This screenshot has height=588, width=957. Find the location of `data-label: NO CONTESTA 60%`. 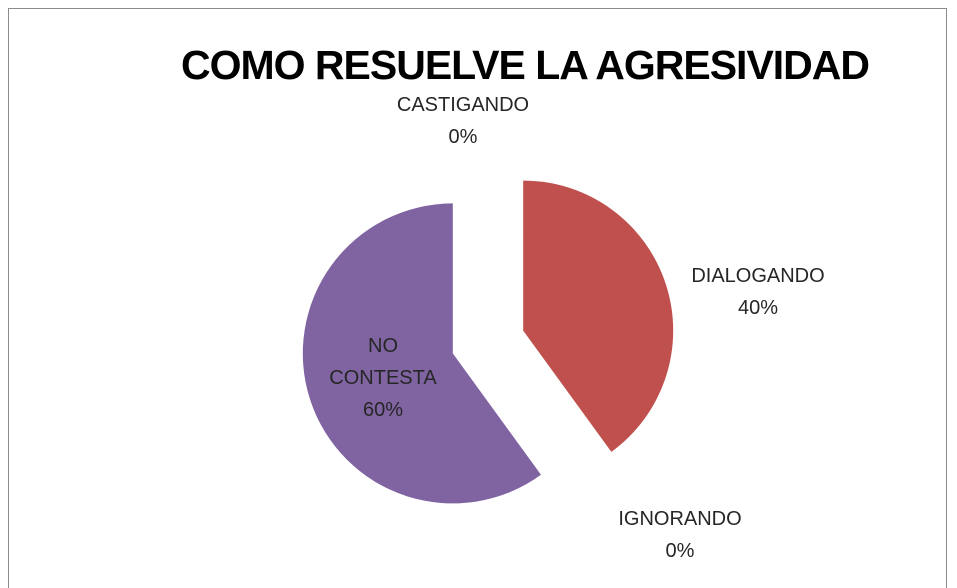

data-label: NO CONTESTA 60% is located at coordinates (383, 378).